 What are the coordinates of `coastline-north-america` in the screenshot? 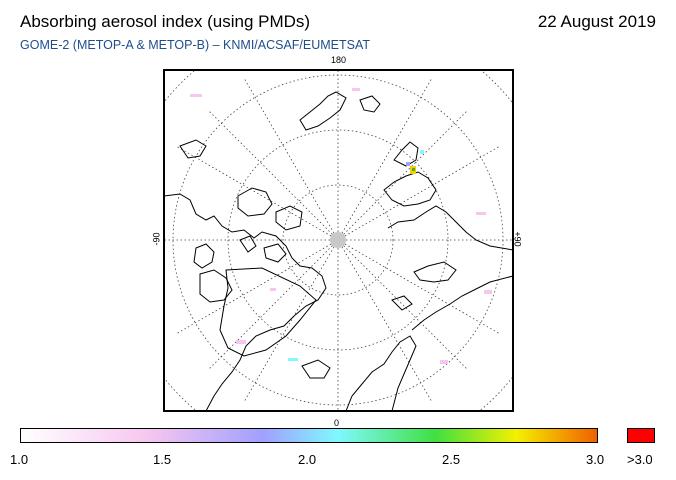 It's located at (245, 302).